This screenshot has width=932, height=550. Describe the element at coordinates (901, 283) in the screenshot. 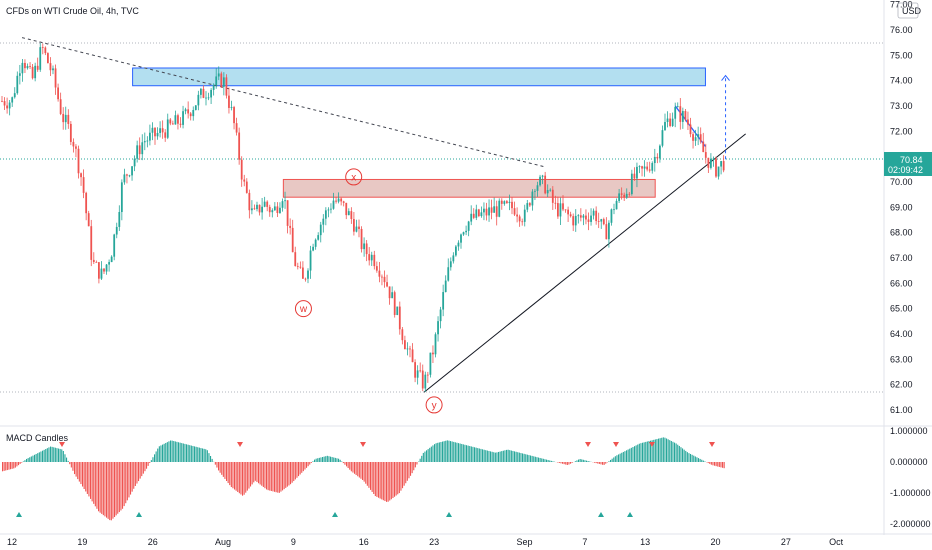

I see `price-tick-label: 66.00` at that location.